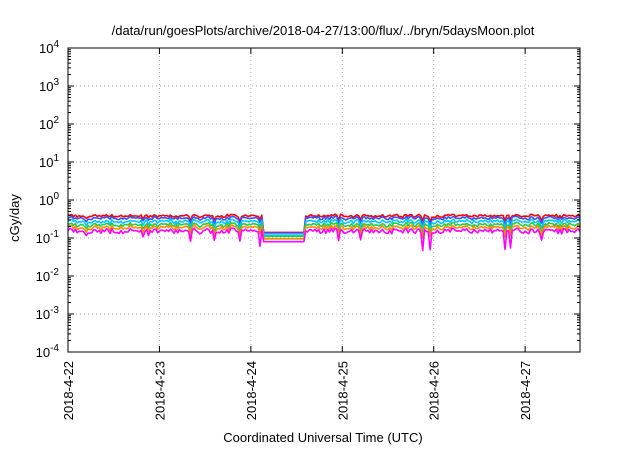 This screenshot has width=640, height=453. I want to click on x-tick-label: 2018-4-27, so click(525, 390).